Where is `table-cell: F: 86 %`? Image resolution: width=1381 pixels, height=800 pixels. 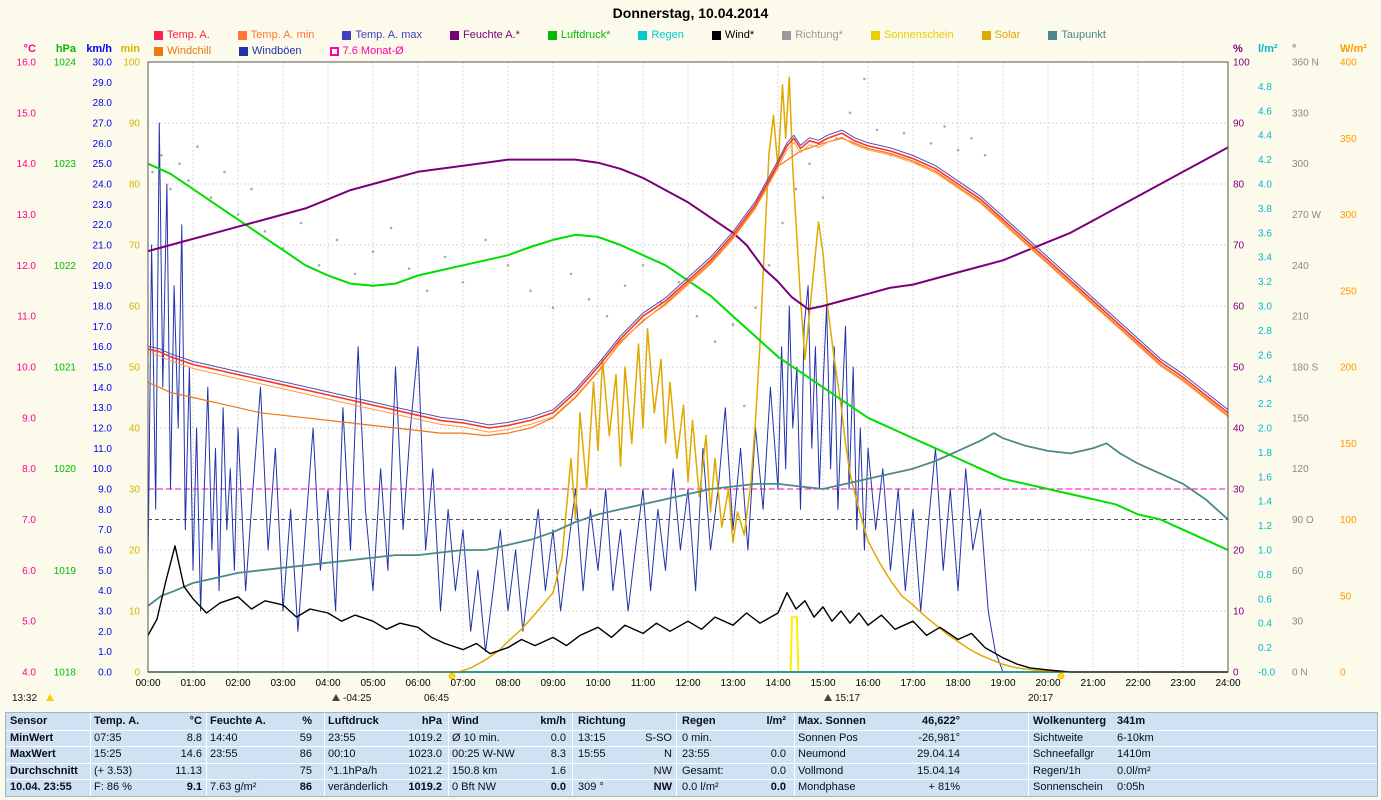 table-cell: F: 86 % is located at coordinates (113, 787).